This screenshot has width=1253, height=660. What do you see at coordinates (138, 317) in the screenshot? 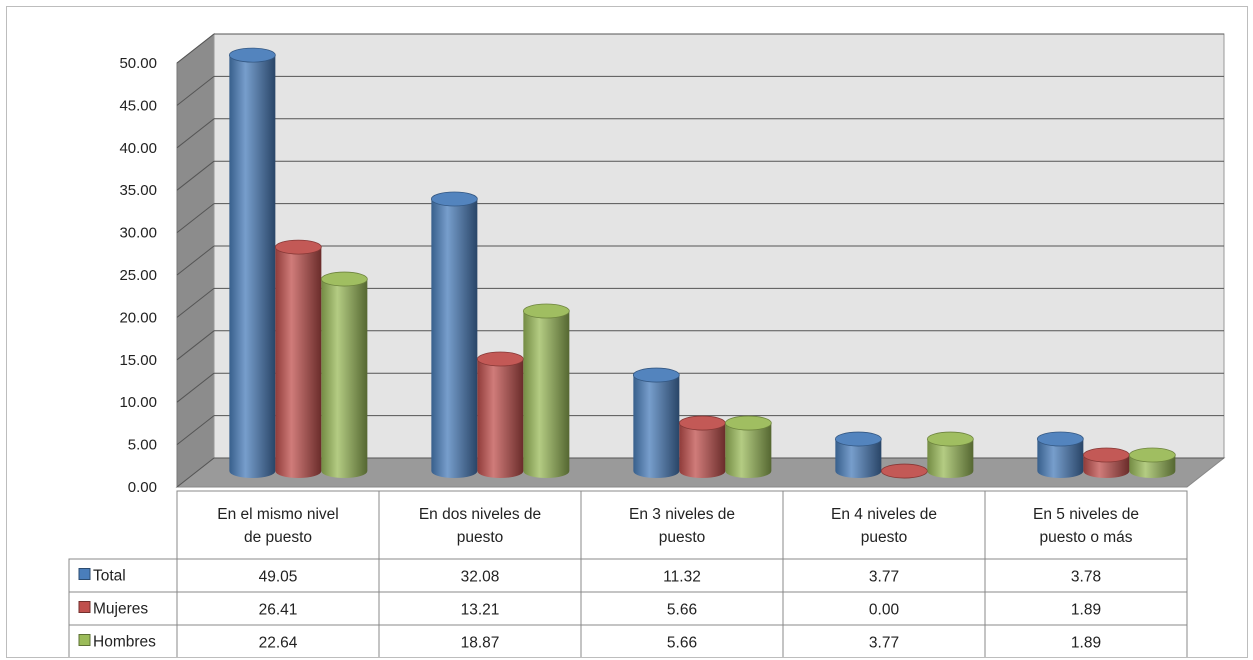
I see `y-tick-label: 20.00` at bounding box center [138, 317].